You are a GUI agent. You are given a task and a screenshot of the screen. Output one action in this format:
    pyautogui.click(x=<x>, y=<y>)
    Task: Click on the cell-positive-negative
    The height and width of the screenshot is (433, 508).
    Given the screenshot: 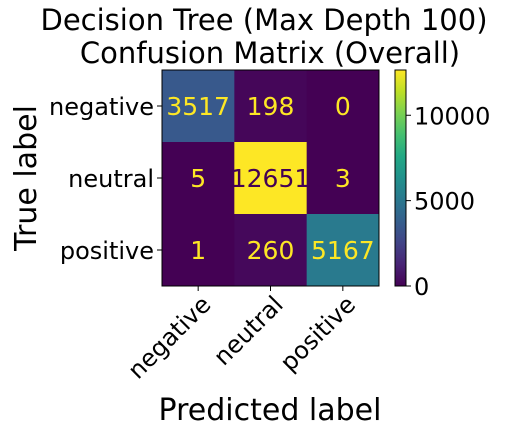 What is the action you would take?
    pyautogui.click(x=198, y=250)
    